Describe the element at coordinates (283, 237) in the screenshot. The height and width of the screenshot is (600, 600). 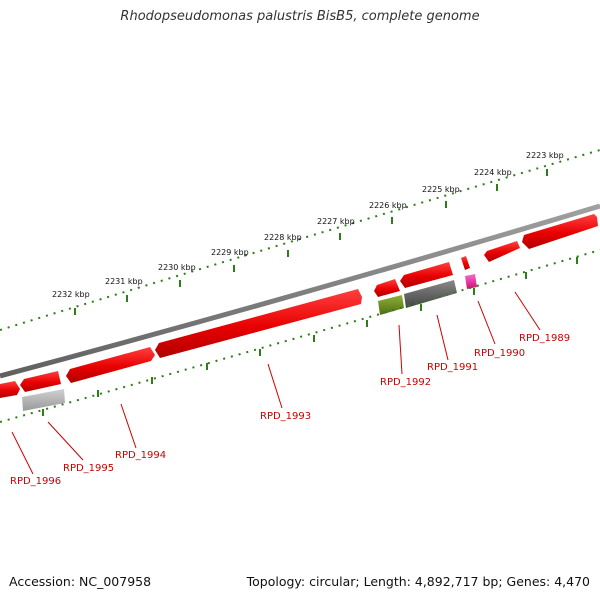
I see `scale-label: 2228 kbp` at that location.